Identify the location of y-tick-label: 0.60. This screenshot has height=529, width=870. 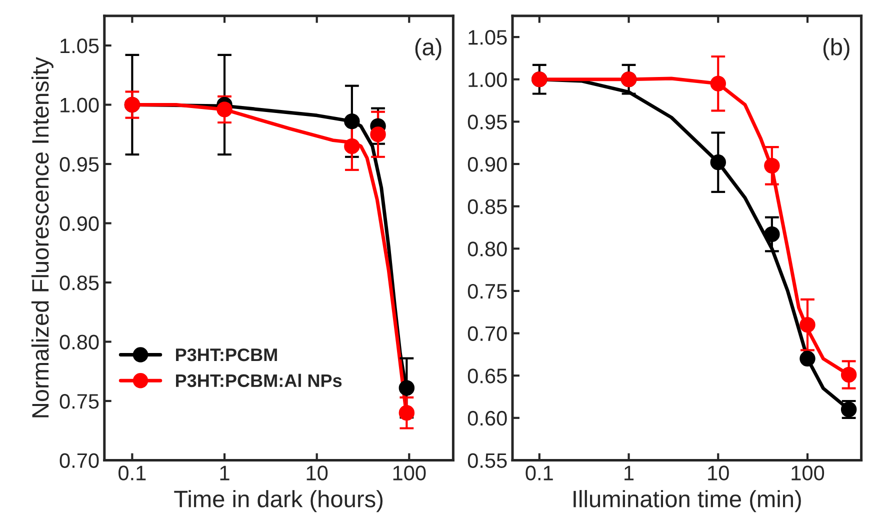
(487, 418).